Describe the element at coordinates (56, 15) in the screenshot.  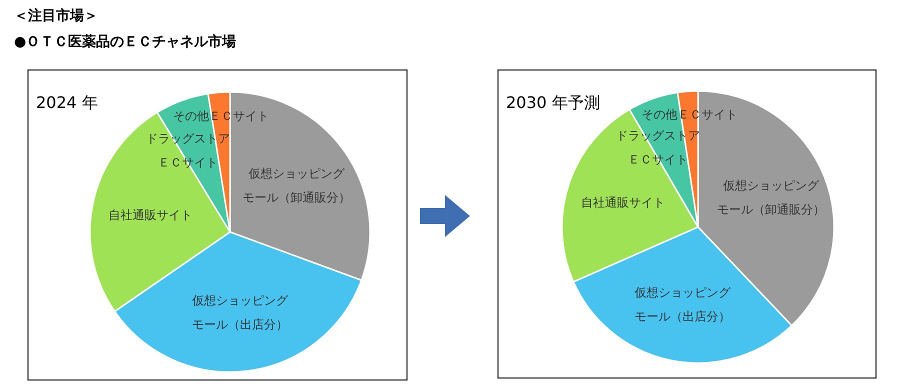
I see `text: ＜注目市場＞` at that location.